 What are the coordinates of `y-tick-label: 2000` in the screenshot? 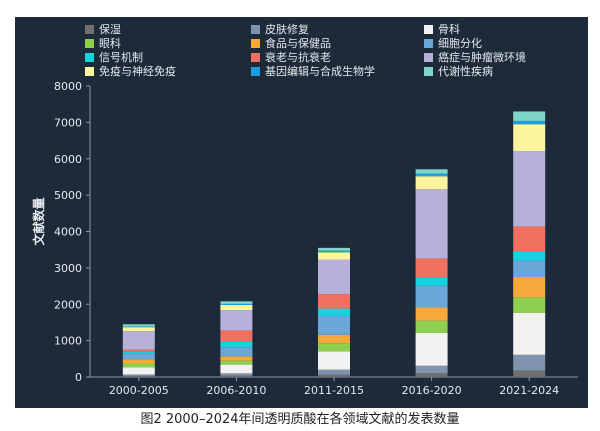 It's located at (68, 304).